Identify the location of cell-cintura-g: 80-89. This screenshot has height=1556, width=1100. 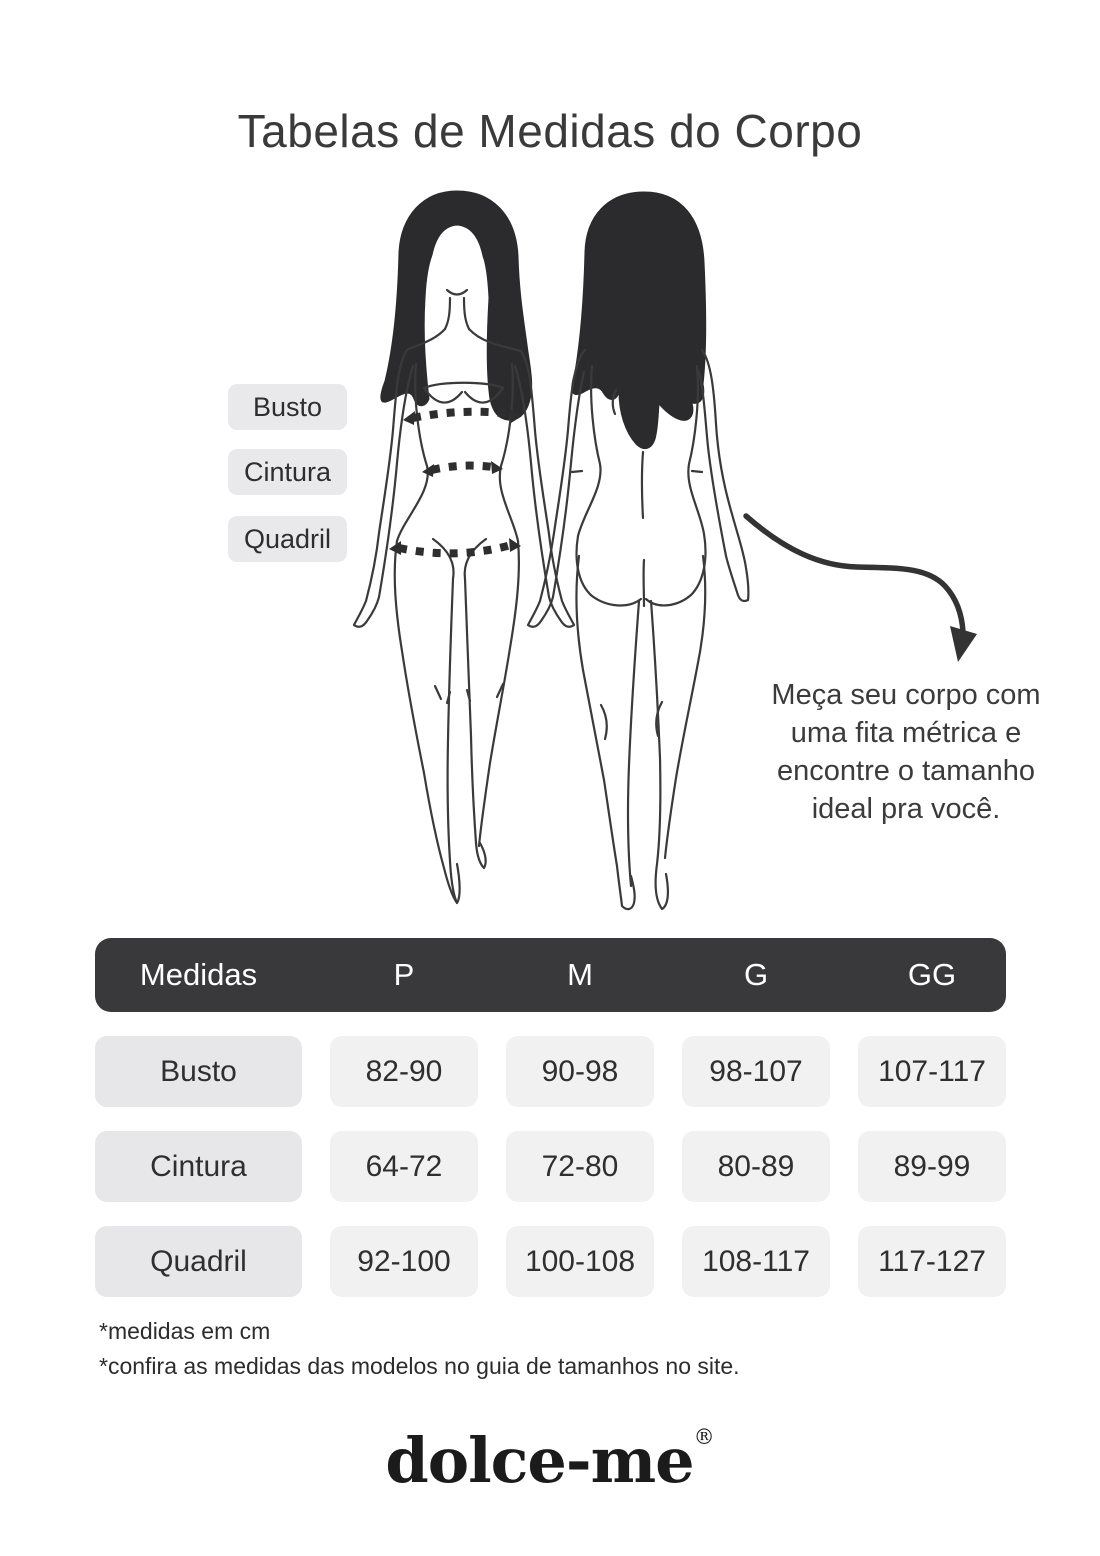
(756, 1166).